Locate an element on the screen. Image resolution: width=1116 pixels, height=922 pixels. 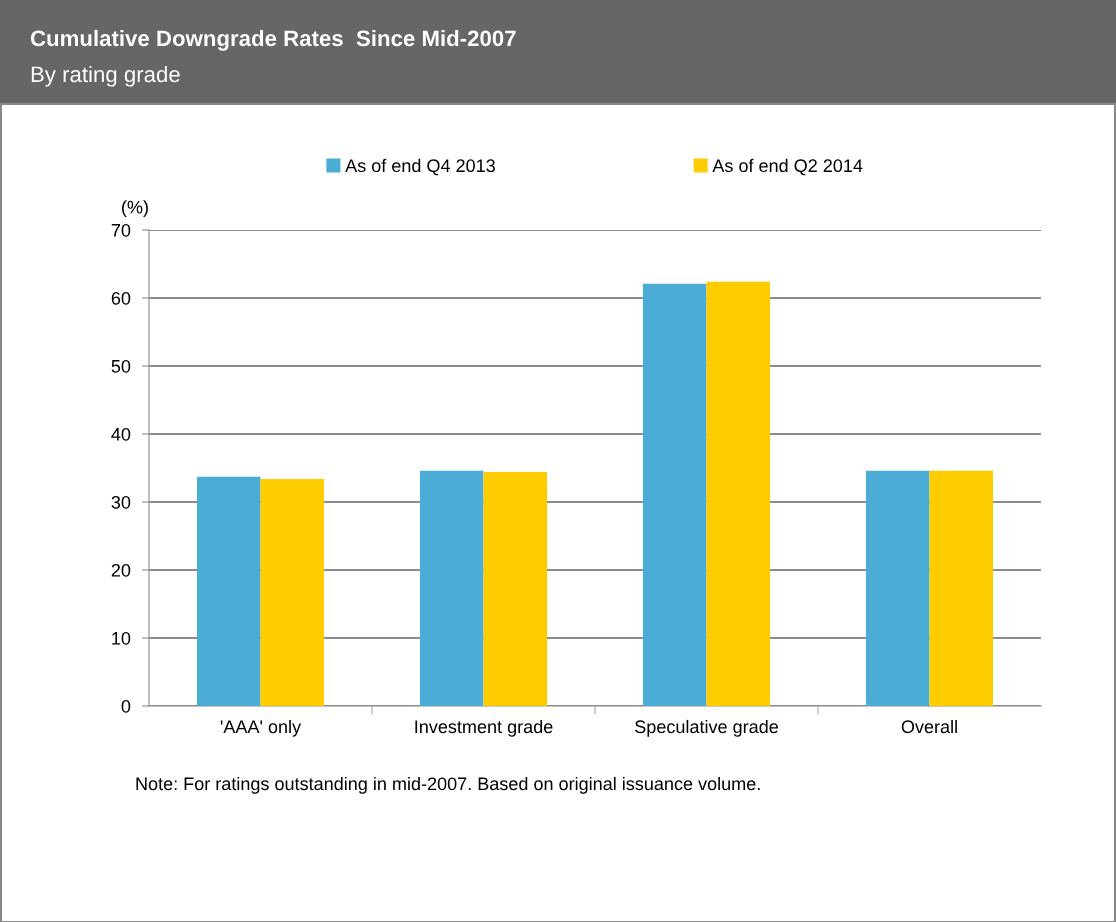
y-tick-label: 10 is located at coordinates (121, 638).